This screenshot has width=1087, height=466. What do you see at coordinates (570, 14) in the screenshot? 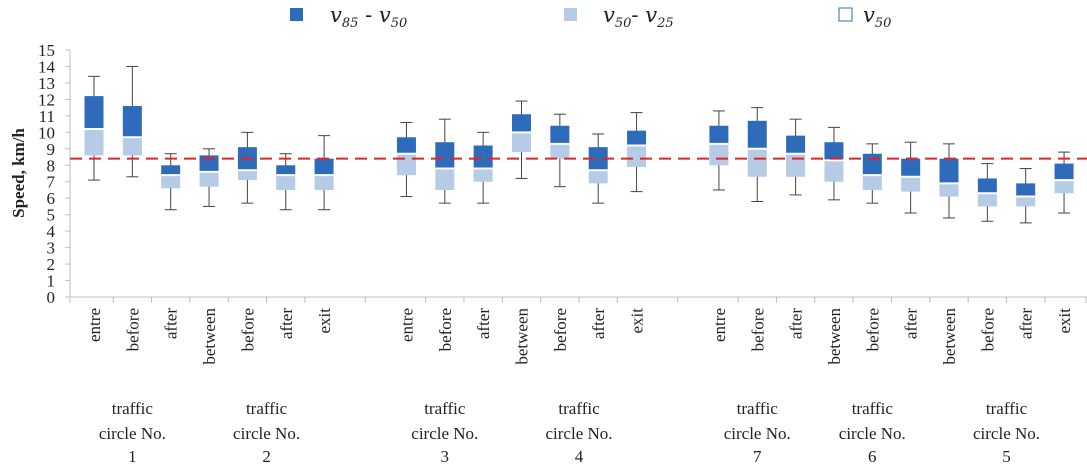
I see `legend-swatch-v50-v25` at bounding box center [570, 14].